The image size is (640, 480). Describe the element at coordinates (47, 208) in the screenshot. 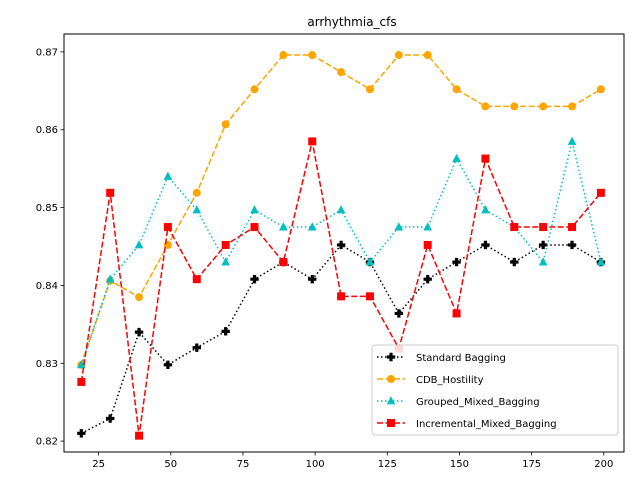

I see `y-tick-label: 0.85` at that location.